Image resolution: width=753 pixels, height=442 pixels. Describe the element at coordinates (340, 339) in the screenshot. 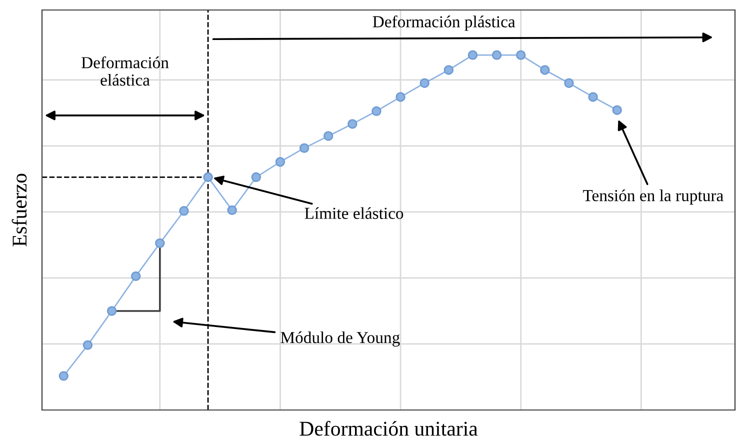

I see `annotation: Módulo de Young` at that location.